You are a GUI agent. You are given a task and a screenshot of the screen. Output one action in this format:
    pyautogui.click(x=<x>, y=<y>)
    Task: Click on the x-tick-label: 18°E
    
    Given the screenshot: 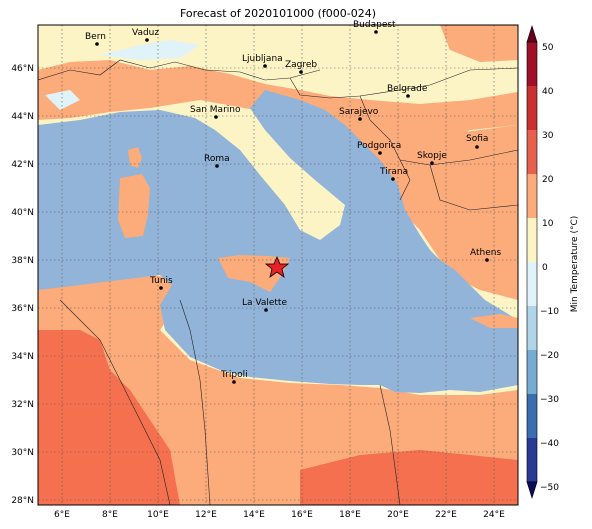 What is the action you would take?
    pyautogui.click(x=350, y=515)
    